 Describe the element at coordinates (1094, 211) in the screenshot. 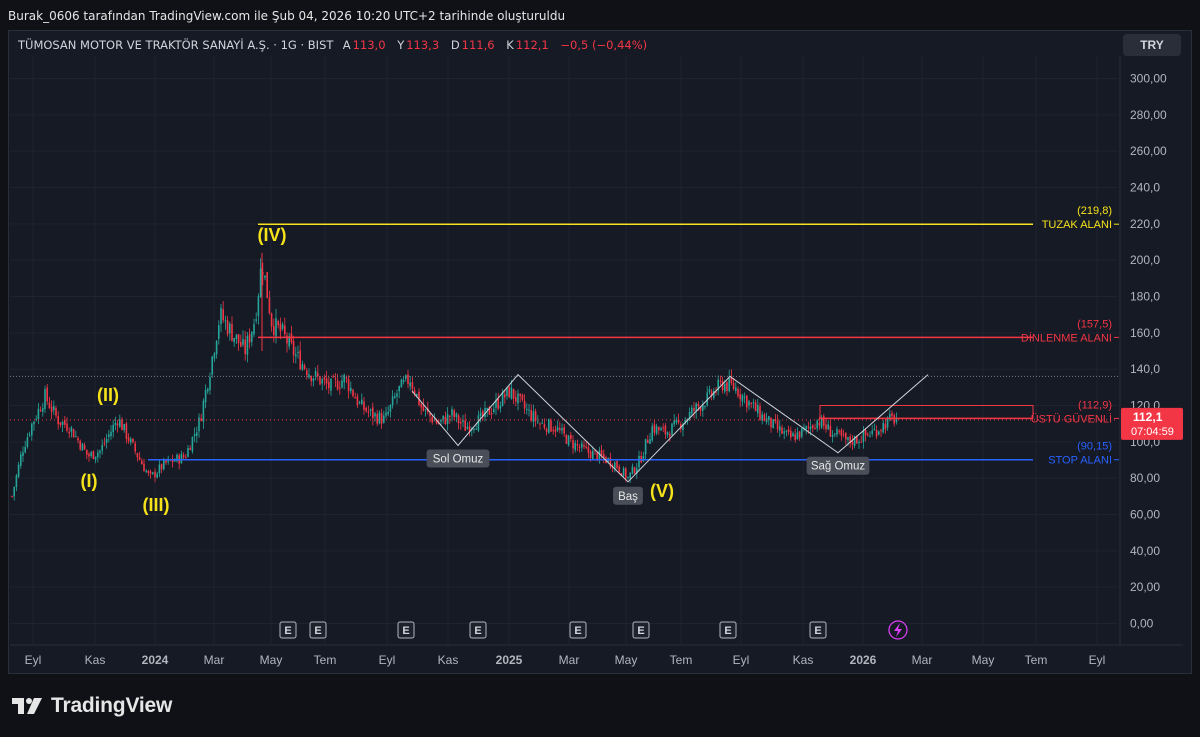

I see `level-value-label: (219,8)` at that location.